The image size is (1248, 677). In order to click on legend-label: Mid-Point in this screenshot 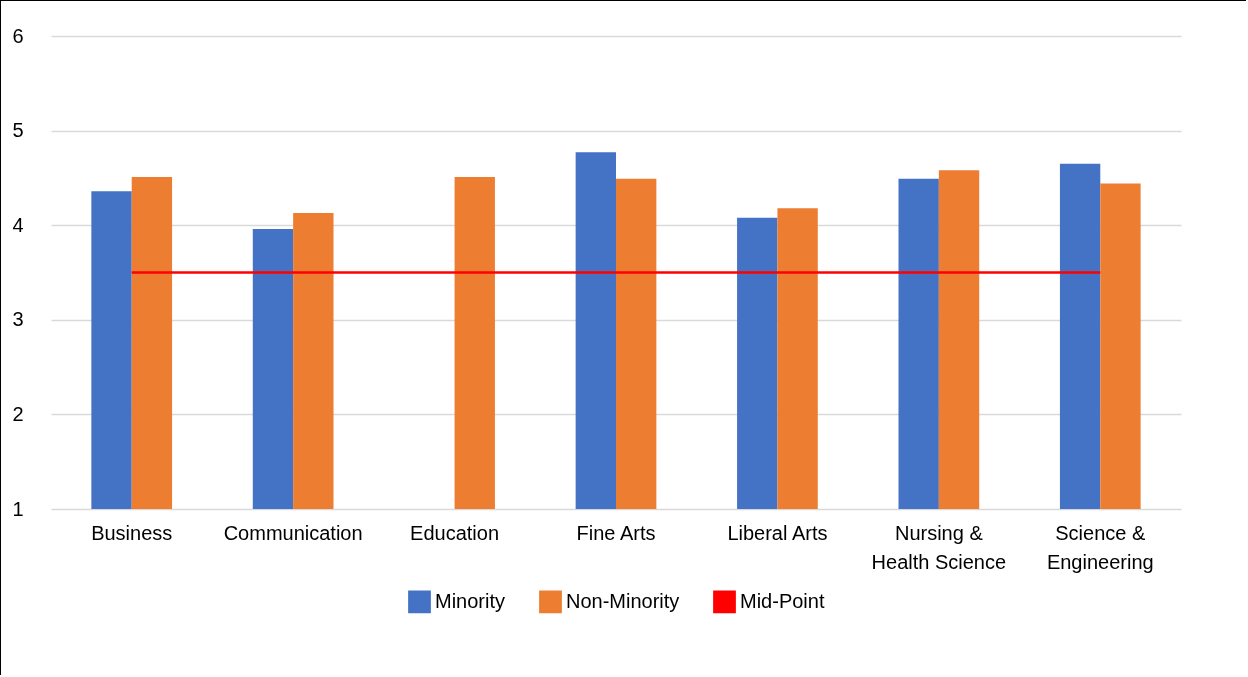, I will do `click(782, 600)`.